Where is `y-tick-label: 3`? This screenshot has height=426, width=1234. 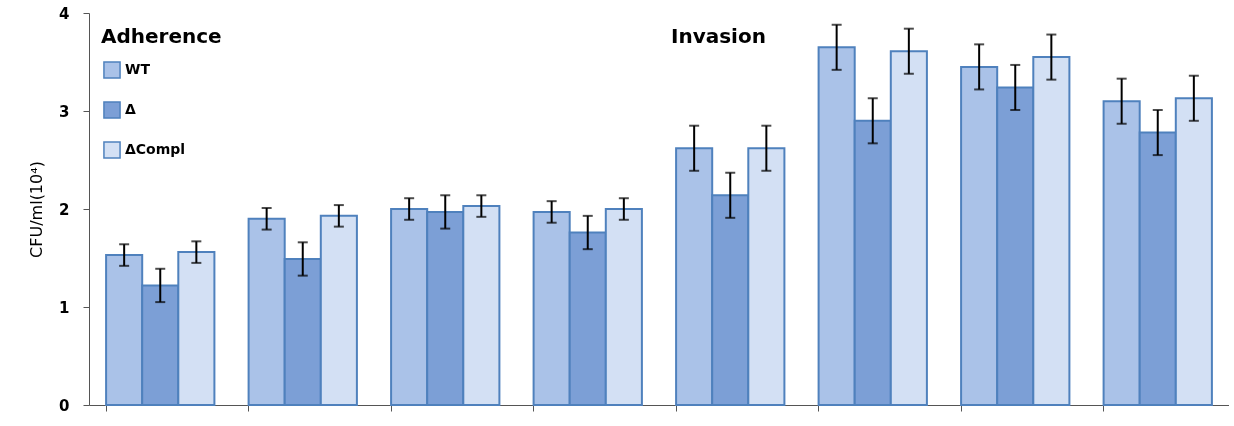
y-tick-label: 3 is located at coordinates (64, 111).